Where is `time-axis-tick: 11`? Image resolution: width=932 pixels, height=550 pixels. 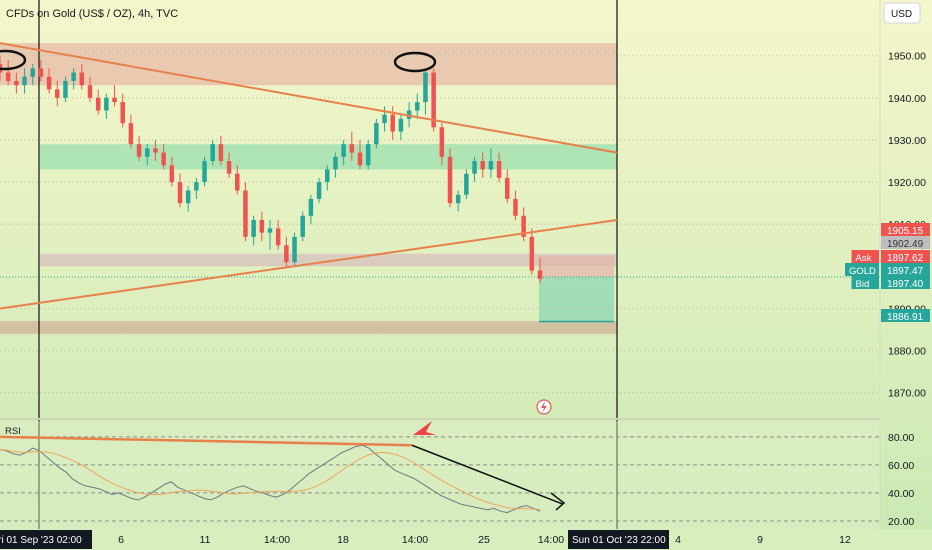
time-axis-tick: 11 is located at coordinates (205, 540).